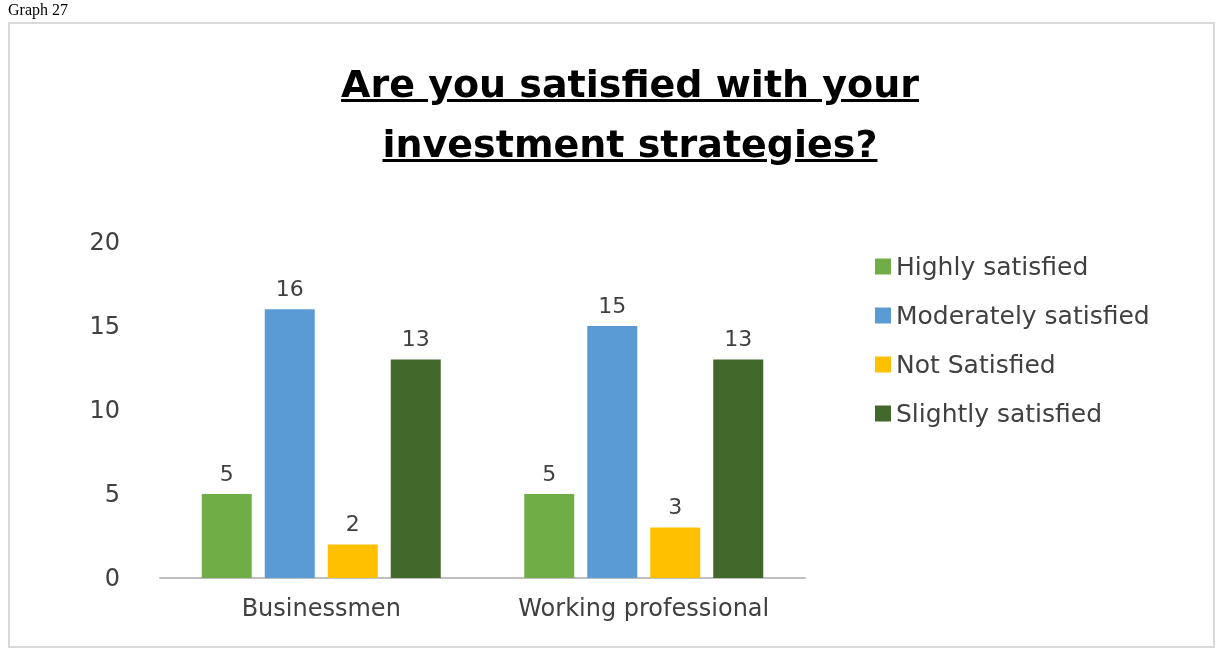 The width and height of the screenshot is (1223, 648). What do you see at coordinates (992, 266) in the screenshot?
I see `legend-label: Highly satisfied` at bounding box center [992, 266].